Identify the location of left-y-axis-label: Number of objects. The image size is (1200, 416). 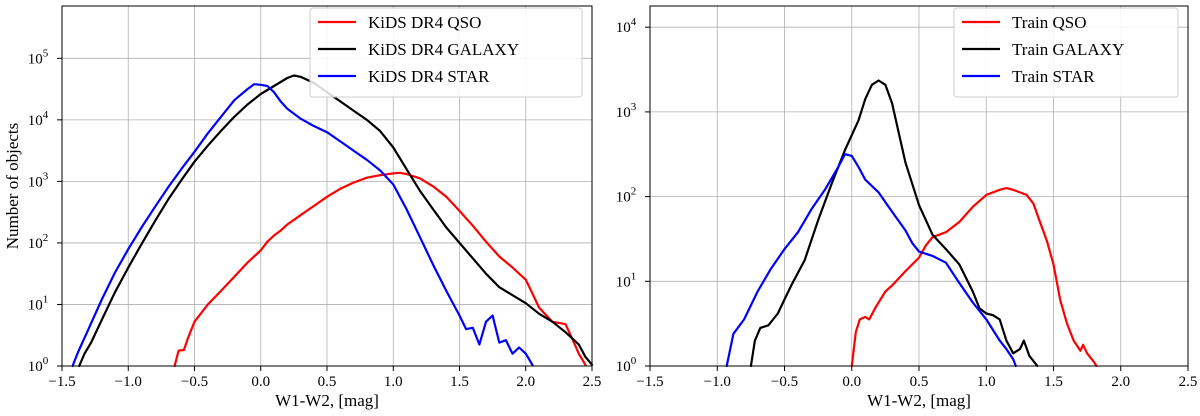
(12, 186).